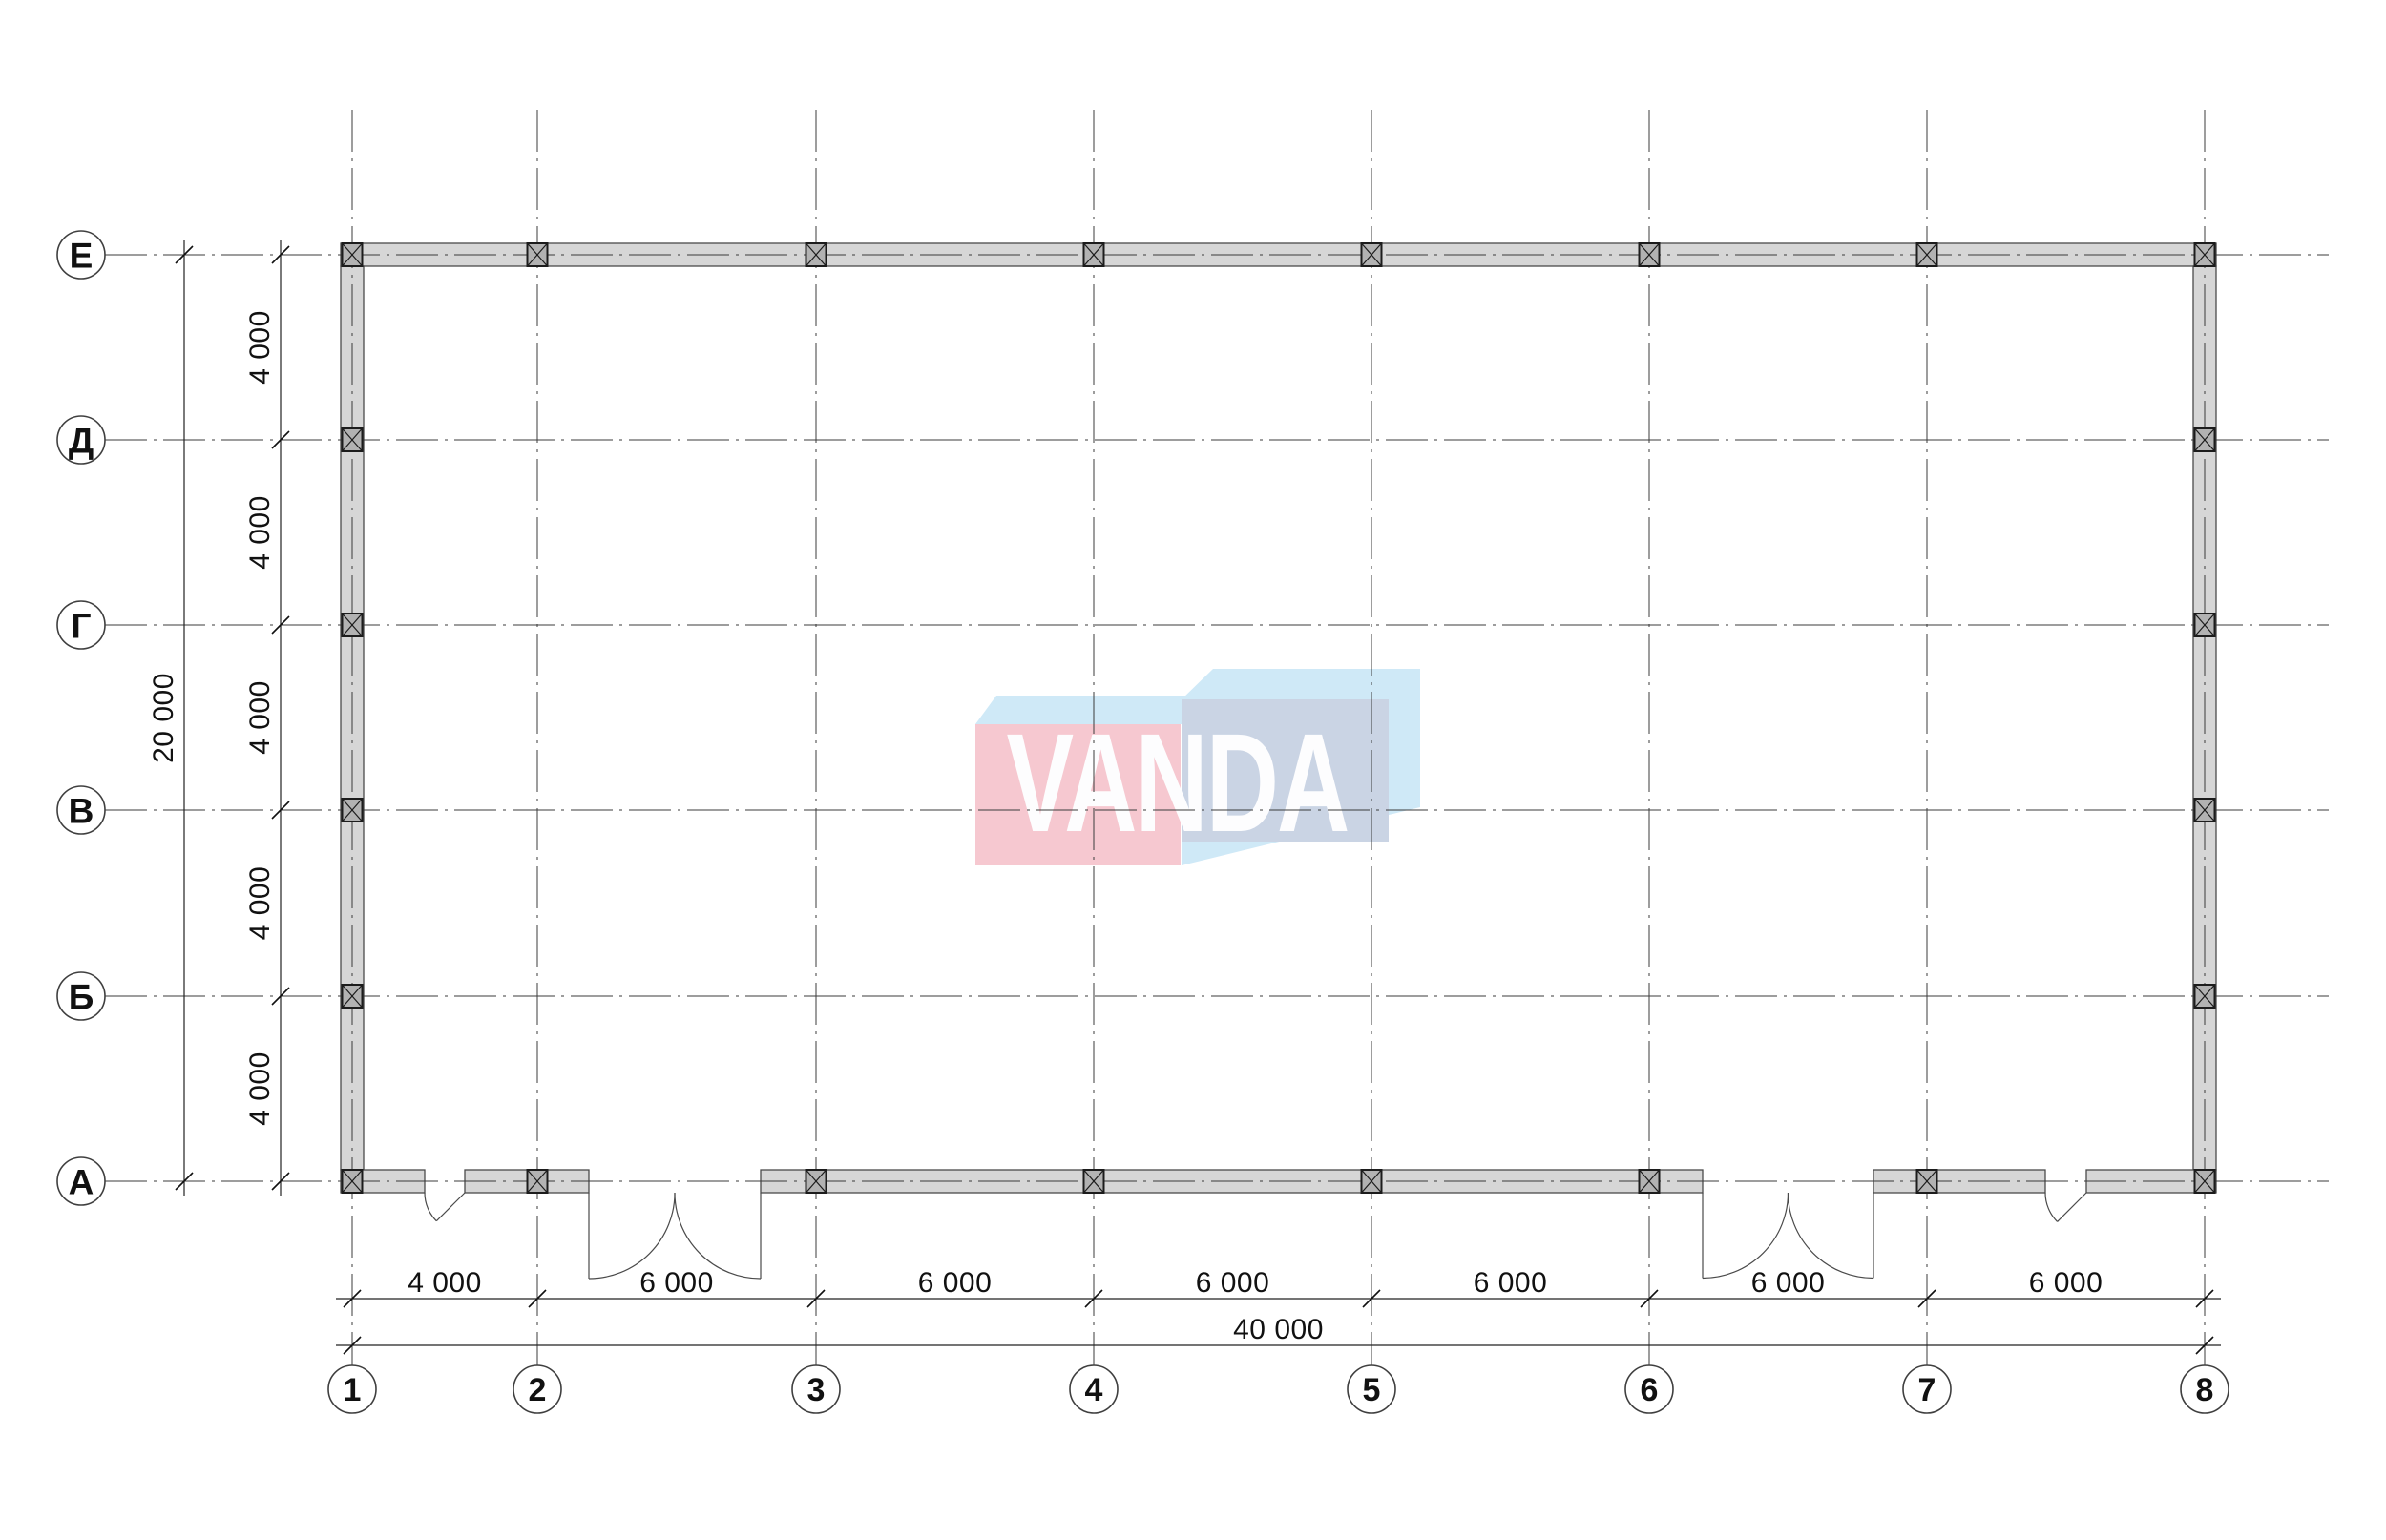  Describe the element at coordinates (1650, 1181) in the screenshot. I see `column-A6` at that location.